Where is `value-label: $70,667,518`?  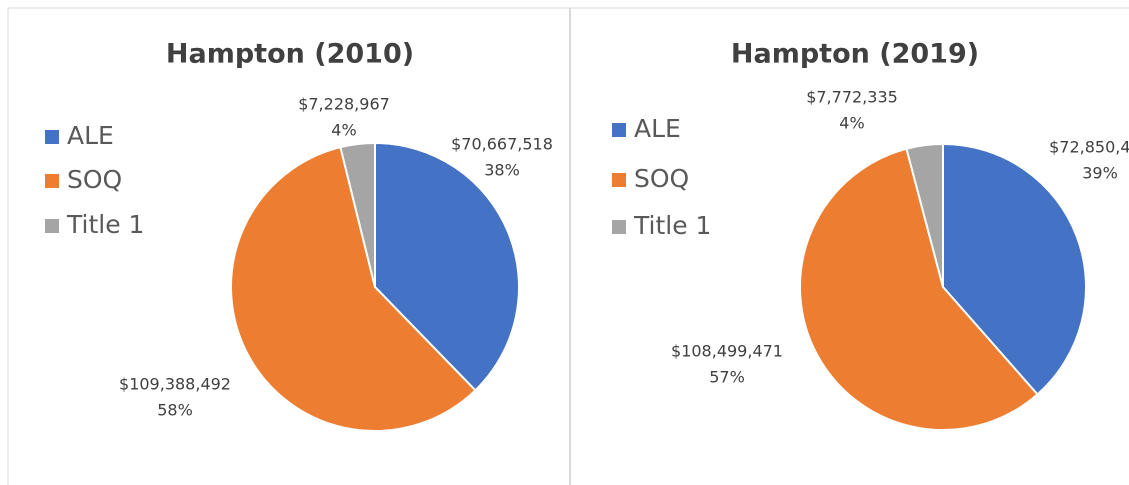 value-label: $70,667,518 is located at coordinates (502, 144).